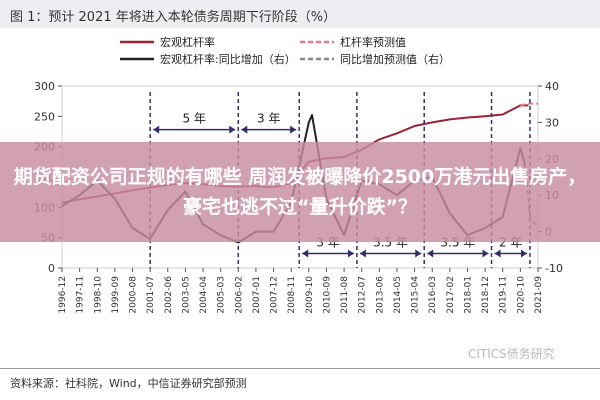 This screenshot has height=400, width=600. What do you see at coordinates (327, 295) in the screenshot?
I see `x-tick-label: 2010-09` at bounding box center [327, 295].